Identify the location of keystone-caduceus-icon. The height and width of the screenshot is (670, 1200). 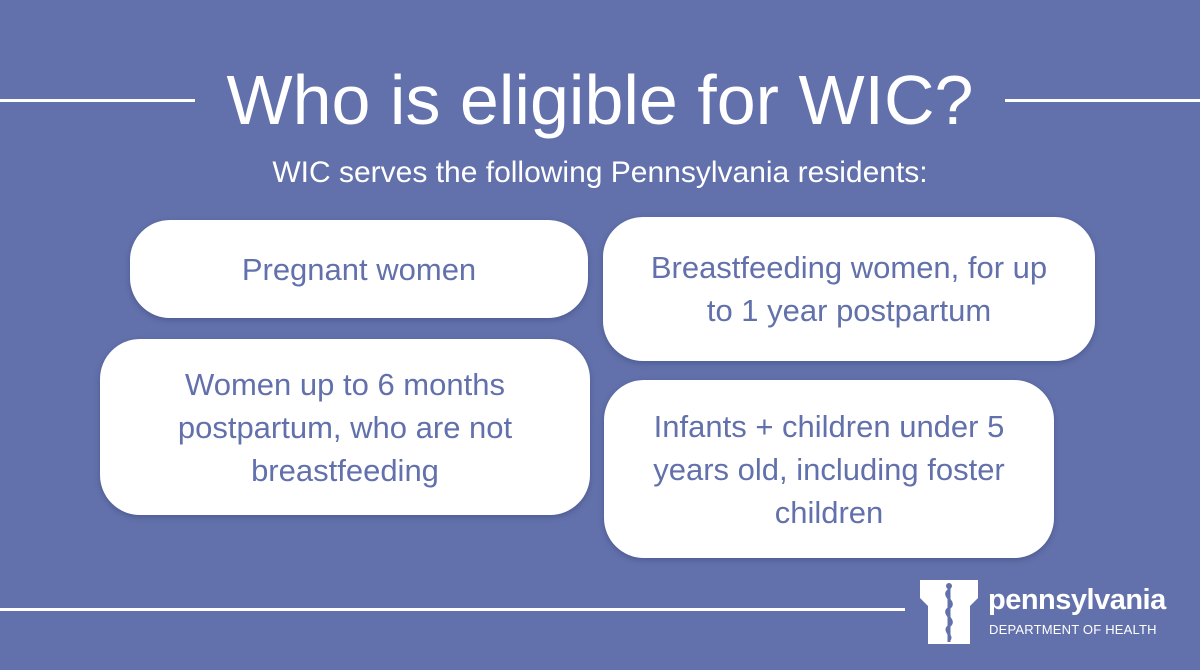
(949, 612).